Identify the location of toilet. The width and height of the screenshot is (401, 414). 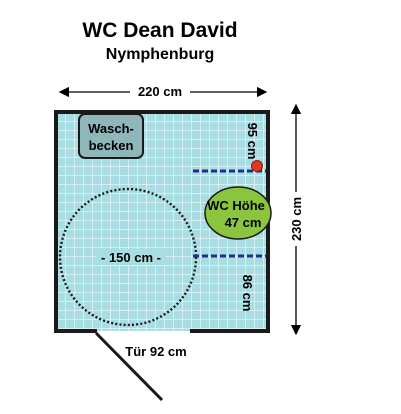
(238, 213).